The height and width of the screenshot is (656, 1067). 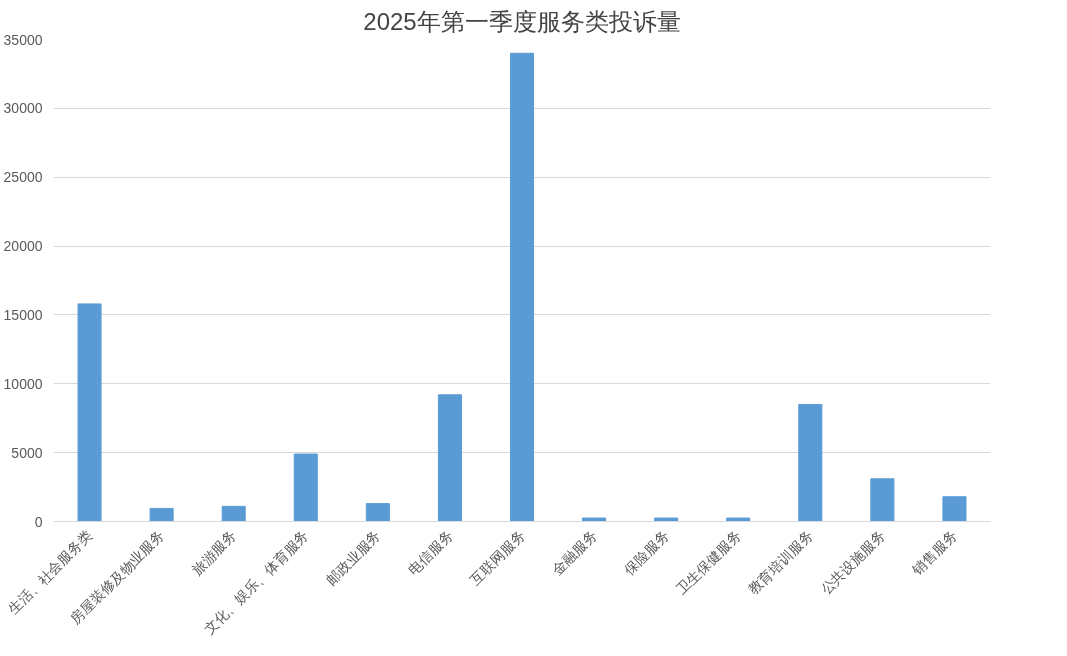 I want to click on x-tick-label: 电信服务, so click(x=430, y=552).